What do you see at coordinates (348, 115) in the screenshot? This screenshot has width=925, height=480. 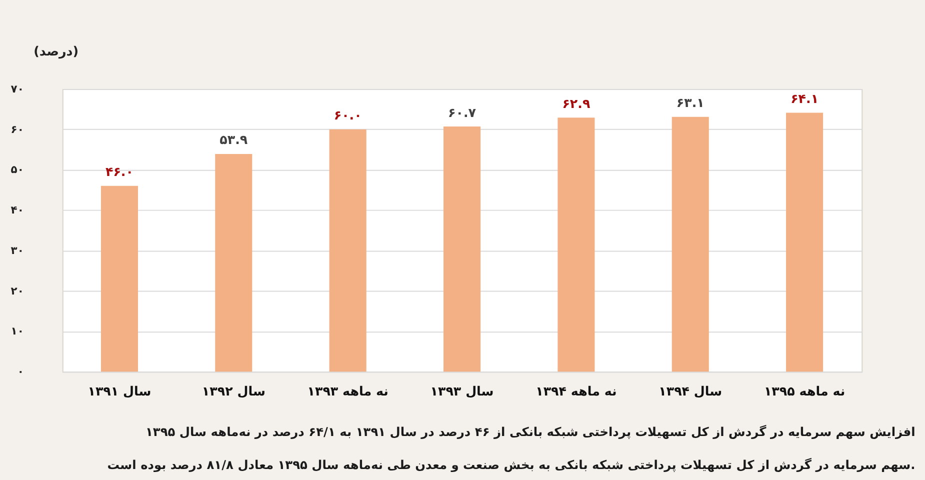 I see `data-label: ۶۰.۰` at bounding box center [348, 115].